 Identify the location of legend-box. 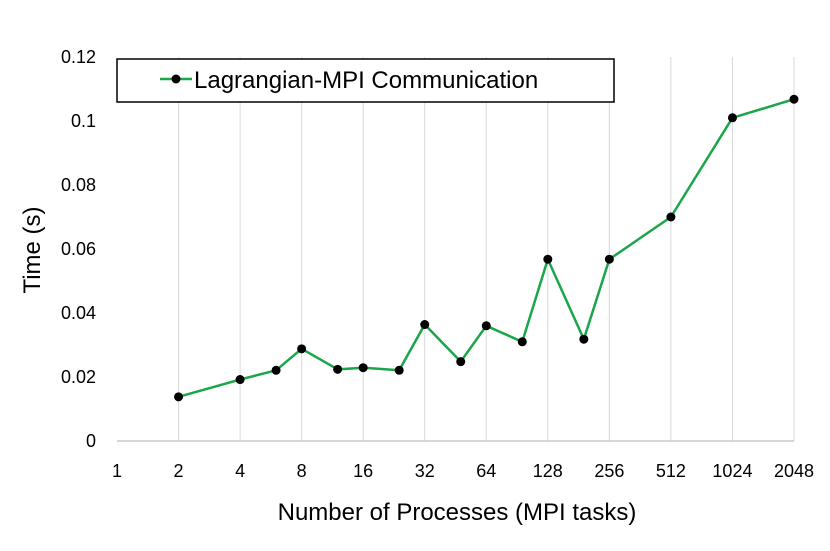
(365, 80).